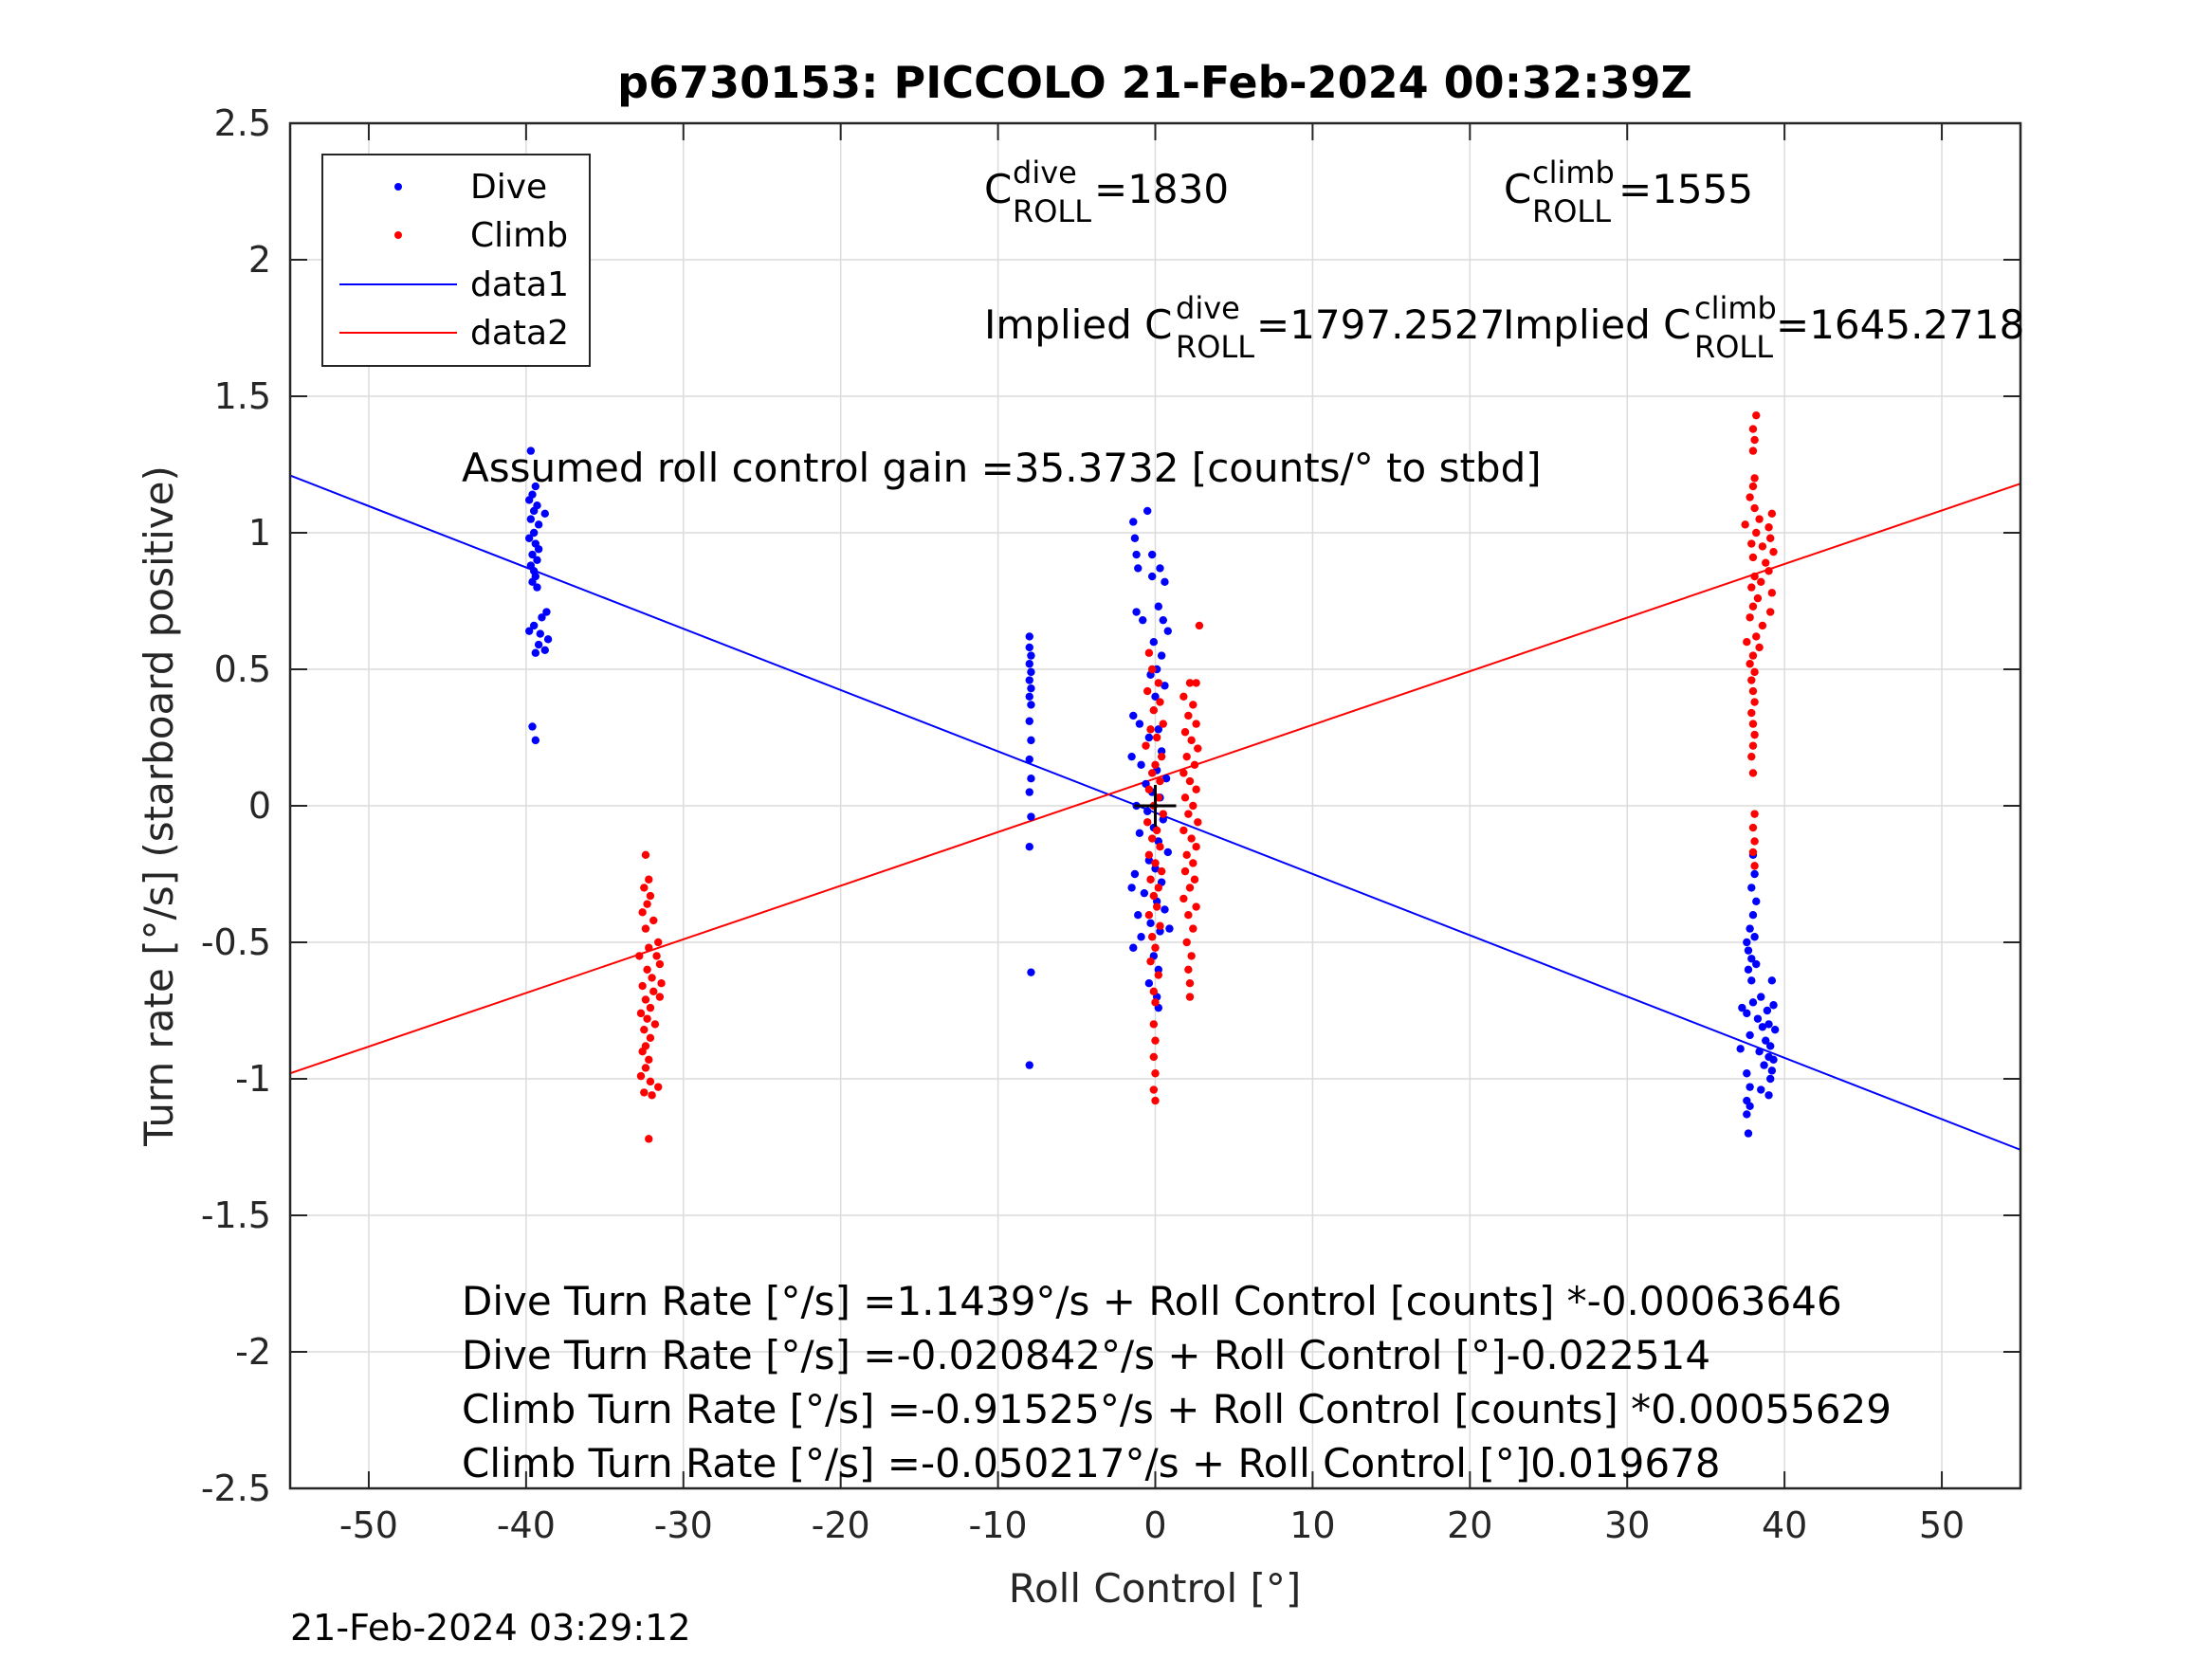 The width and height of the screenshot is (2212, 1659). Describe the element at coordinates (1155, 1588) in the screenshot. I see `x-axis-label: Roll Control [°]` at that location.